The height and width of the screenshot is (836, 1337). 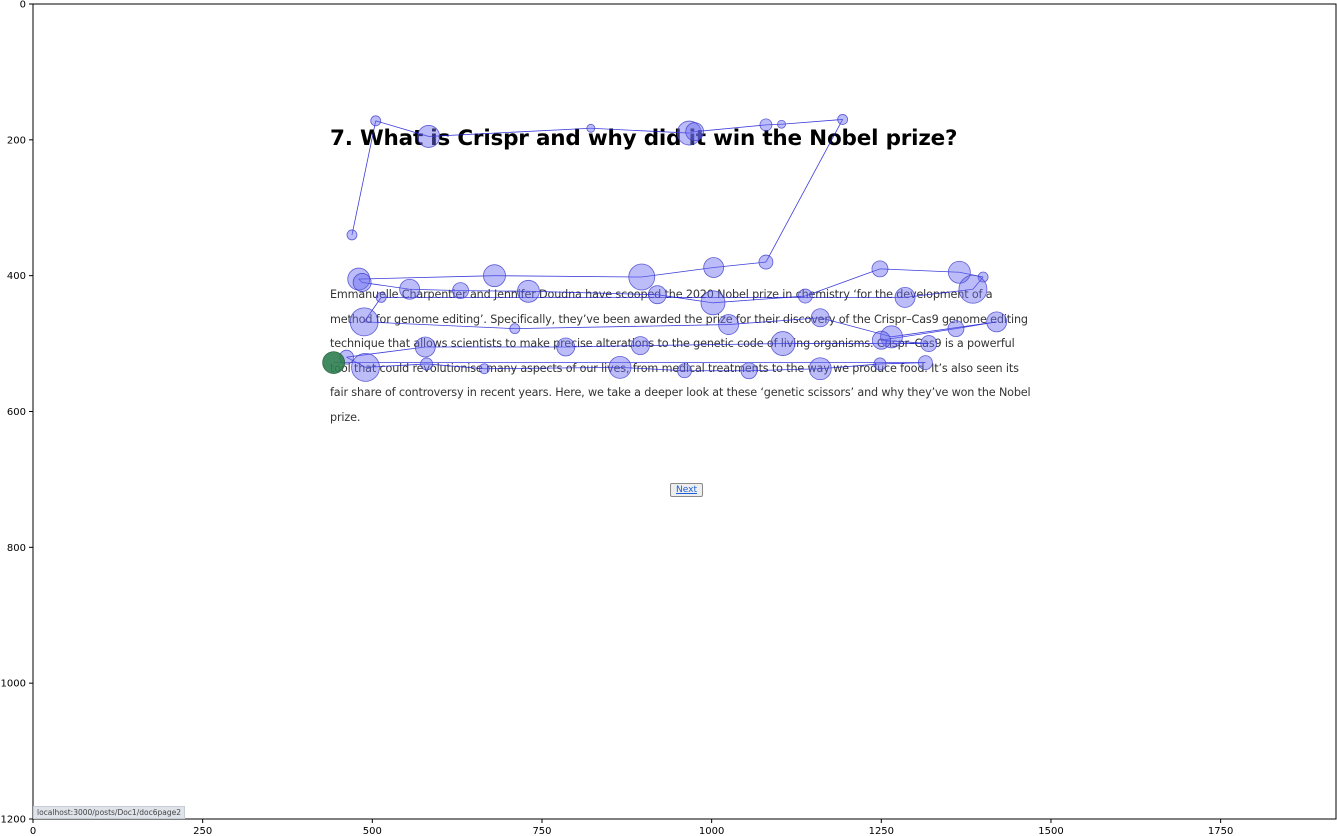 I want to click on x-tick-label: 1750, so click(x=1220, y=831).